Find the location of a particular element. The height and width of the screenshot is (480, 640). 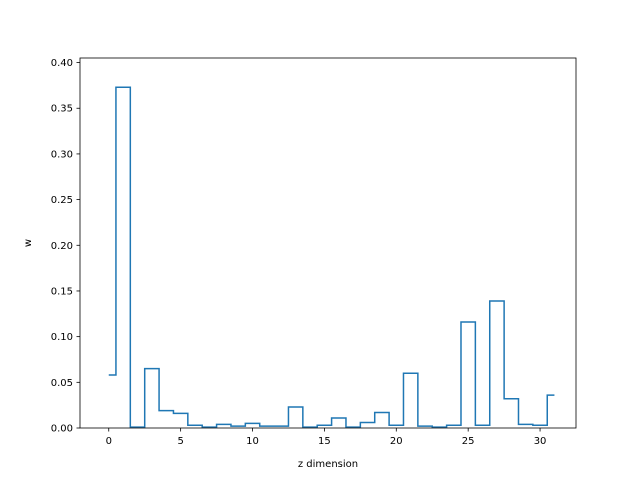

x-tick-label: 0 is located at coordinates (109, 441).